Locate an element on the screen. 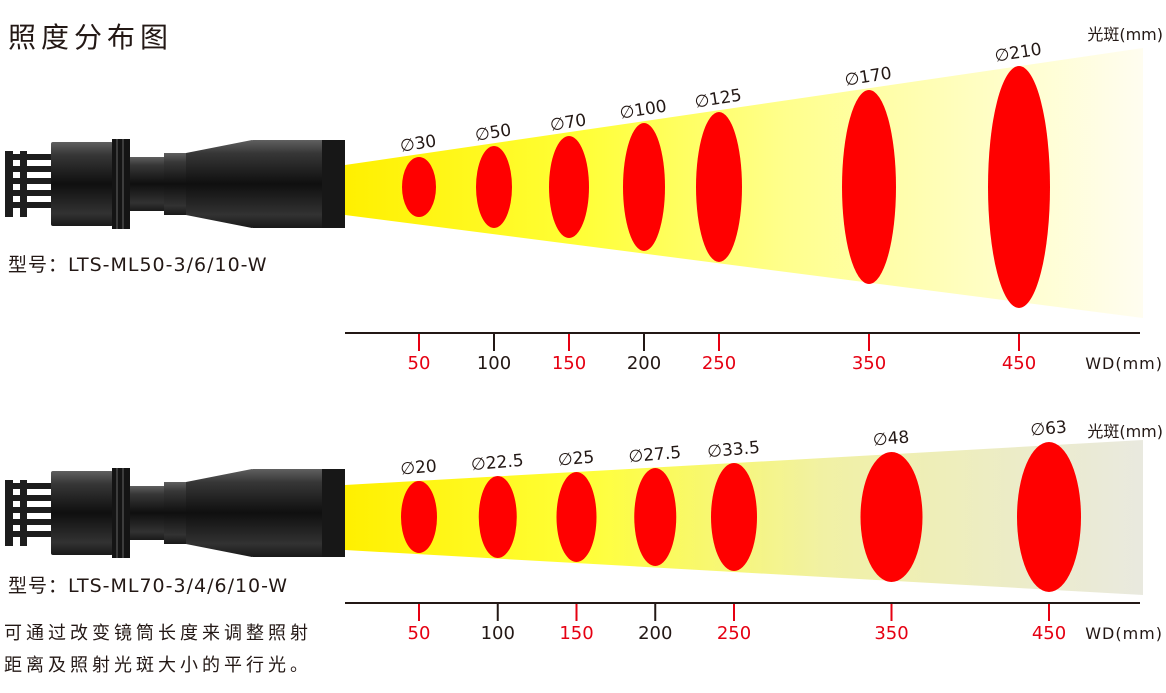 The image size is (1166, 693). spot-diameter-label: ∅48 is located at coordinates (891, 438).